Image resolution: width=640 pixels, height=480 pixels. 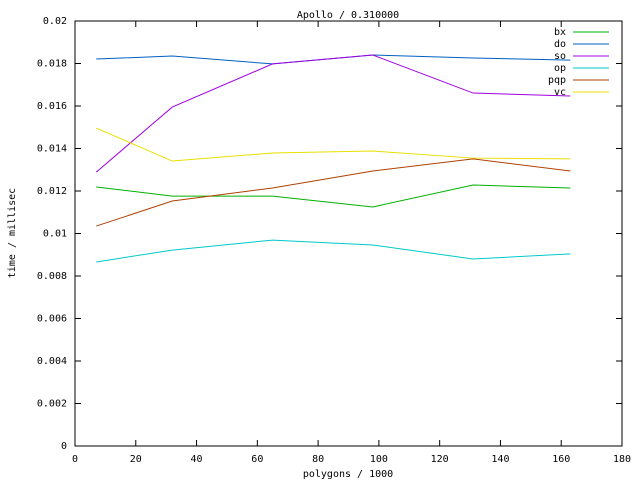 What do you see at coordinates (318, 459) in the screenshot?
I see `x-tick-label: 80` at bounding box center [318, 459].